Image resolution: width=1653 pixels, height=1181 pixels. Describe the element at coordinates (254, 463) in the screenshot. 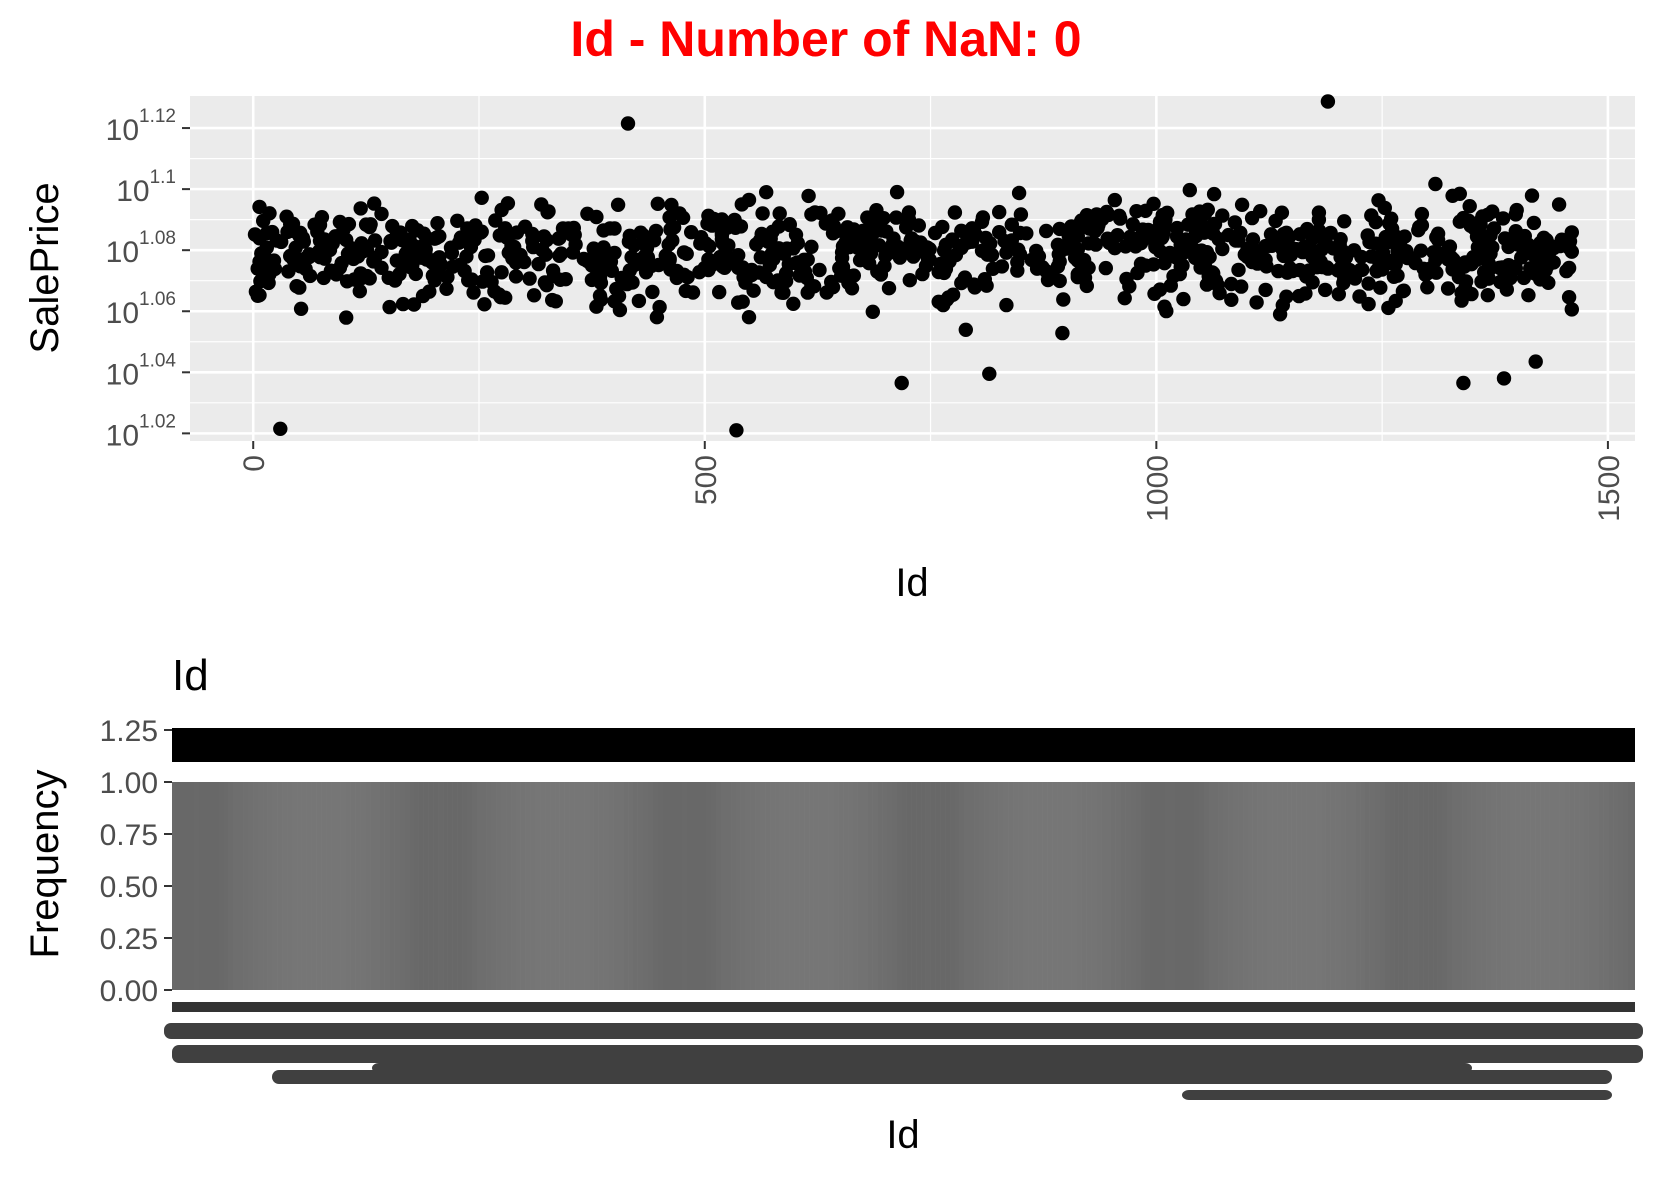

I see `x-tick-label: 0` at that location.